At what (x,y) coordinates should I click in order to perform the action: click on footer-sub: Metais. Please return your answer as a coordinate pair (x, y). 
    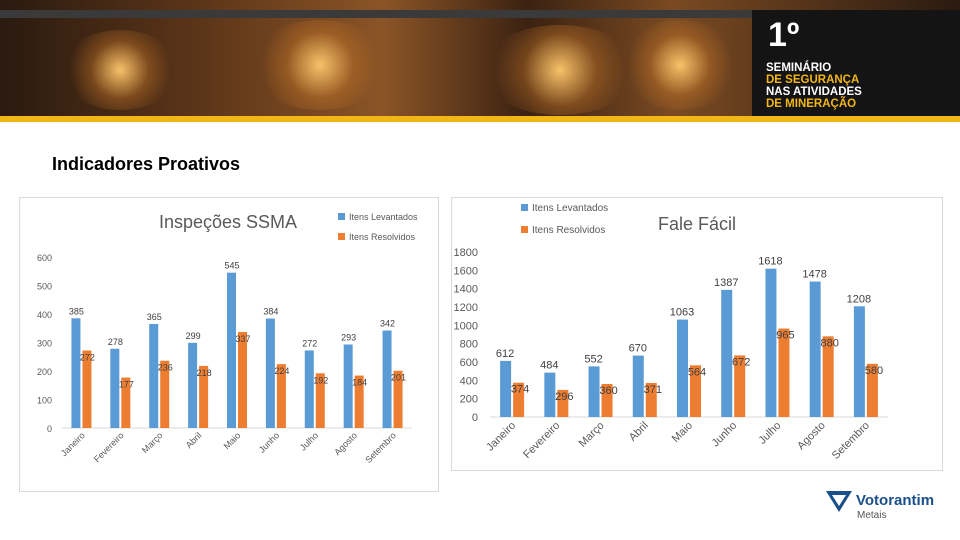
    Looking at the image, I should click on (871, 515).